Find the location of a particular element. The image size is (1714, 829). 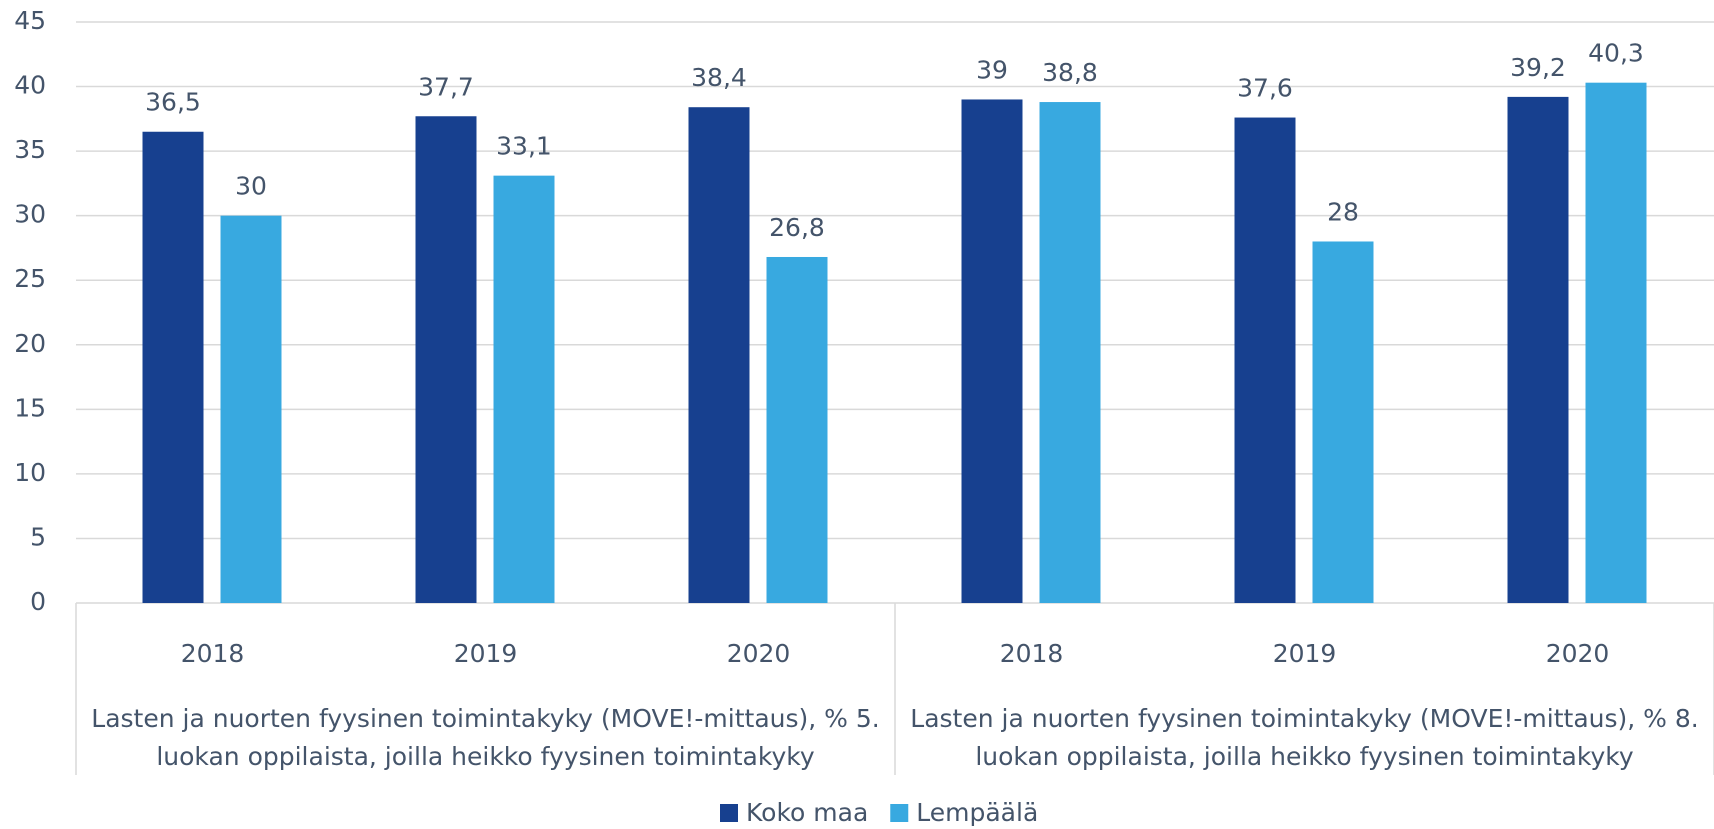

y-tick-label: 40 is located at coordinates (30, 85).